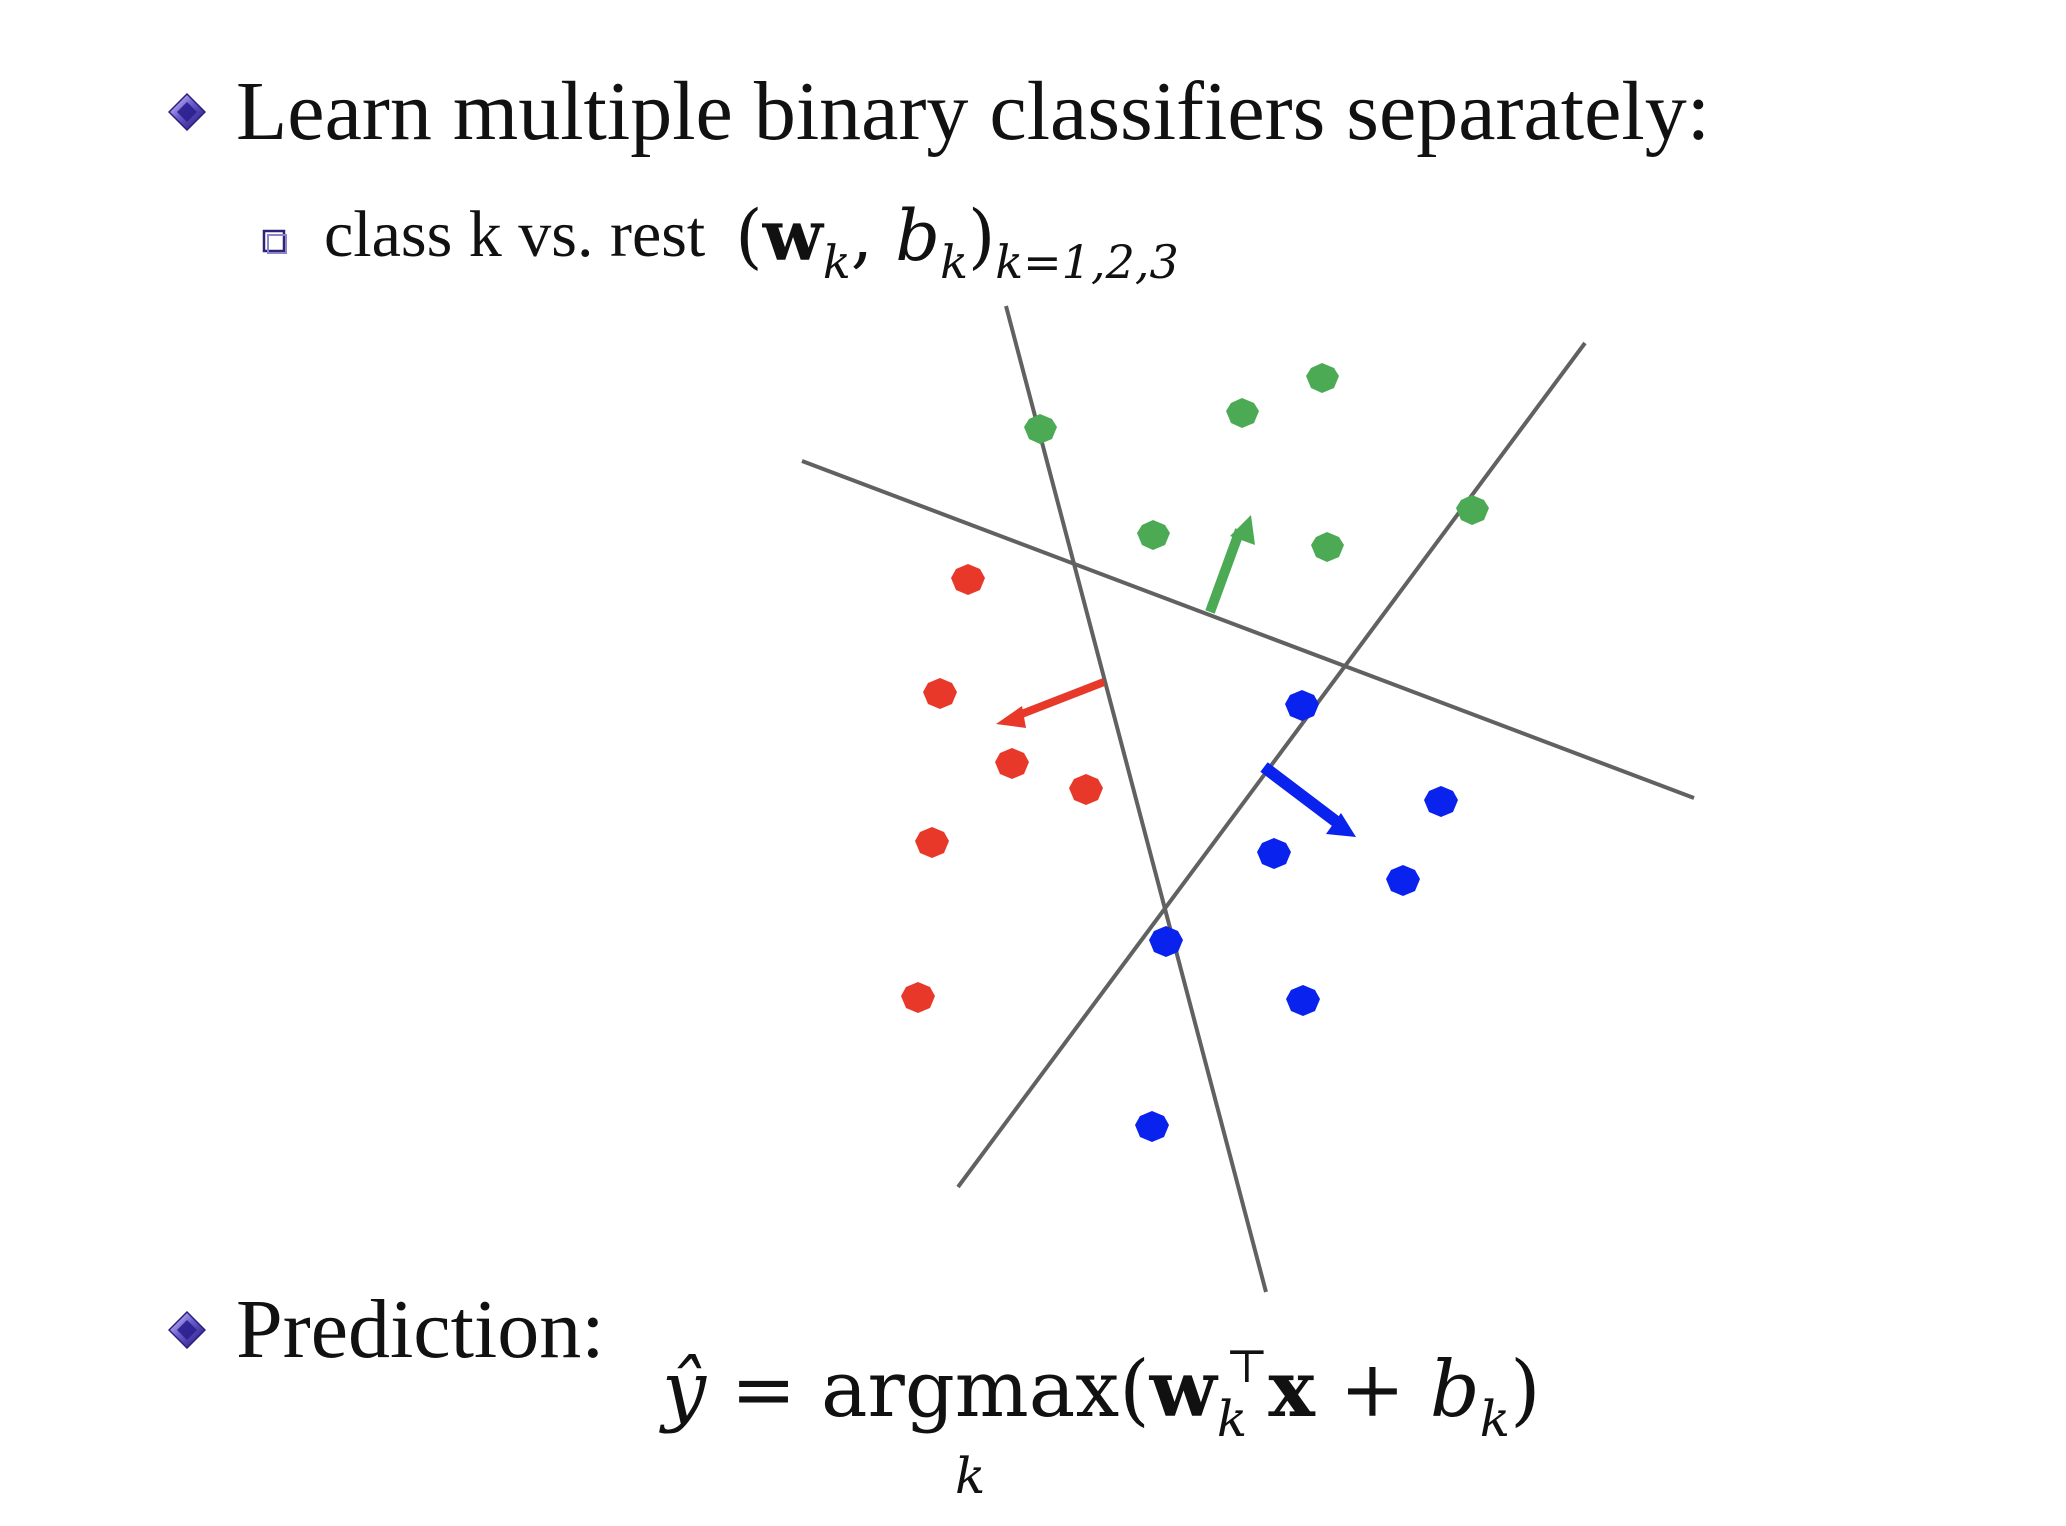  What do you see at coordinates (515, 234) in the screenshot?
I see `sub-bullet-text: class k vs. rest` at bounding box center [515, 234].